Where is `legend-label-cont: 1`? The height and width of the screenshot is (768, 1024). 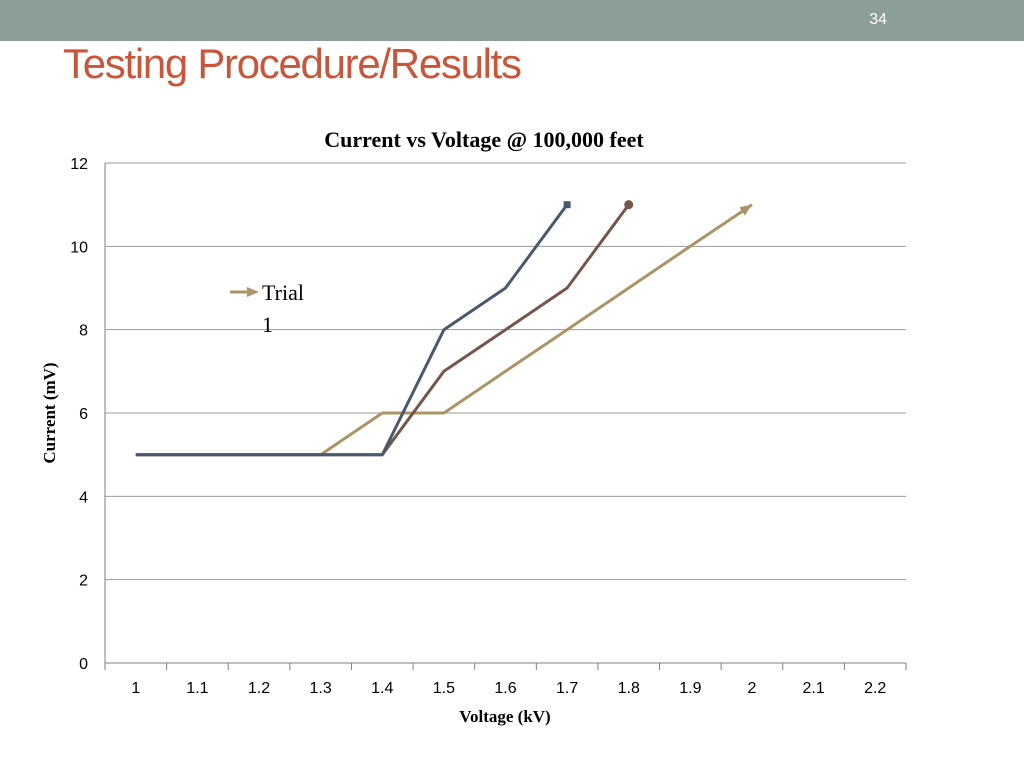
legend-label-cont: 1 is located at coordinates (267, 324).